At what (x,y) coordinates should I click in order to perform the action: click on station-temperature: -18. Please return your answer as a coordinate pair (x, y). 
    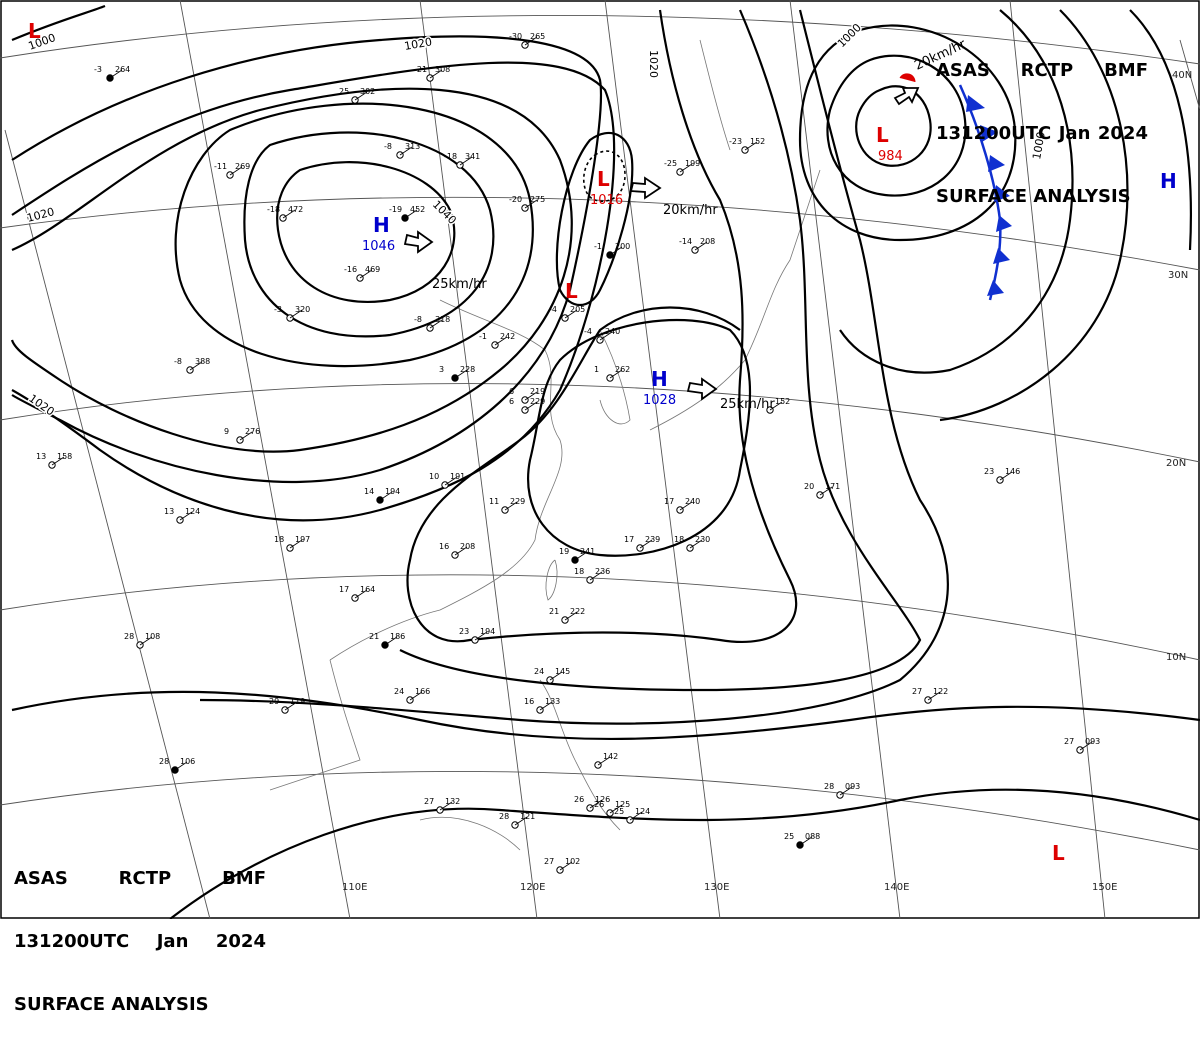
    Looking at the image, I should click on (273, 209).